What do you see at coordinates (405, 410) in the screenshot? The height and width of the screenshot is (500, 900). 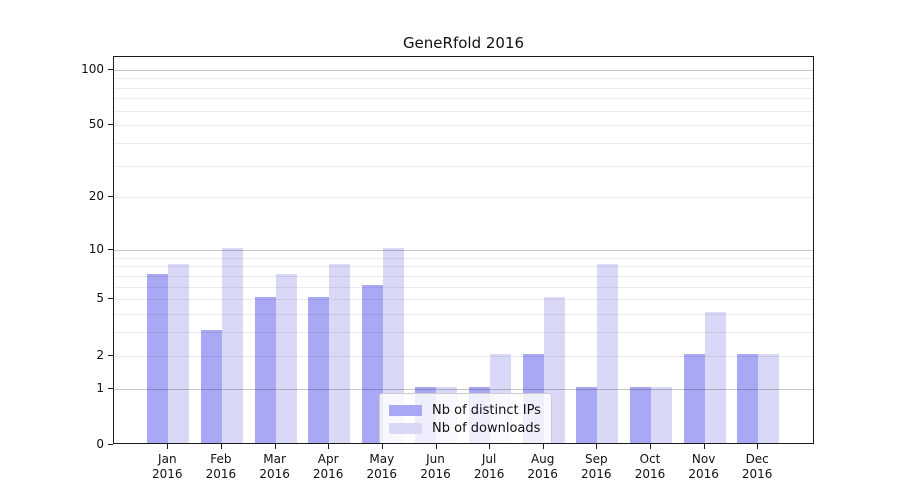 I see `legend-swatch-distinct-ips` at bounding box center [405, 410].